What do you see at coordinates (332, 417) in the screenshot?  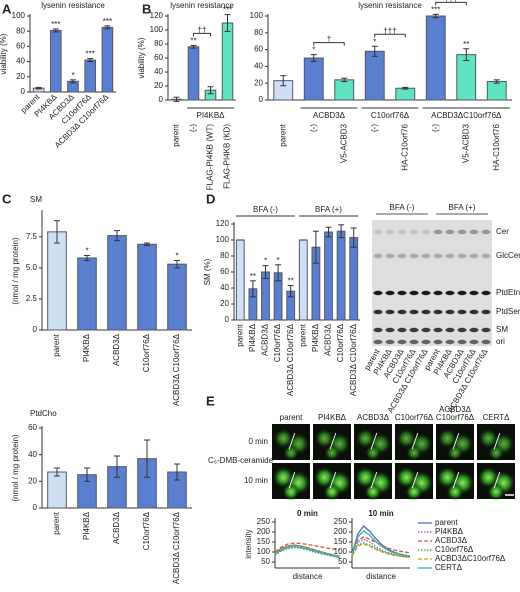 I see `column-label: PI4KBΔ` at bounding box center [332, 417].